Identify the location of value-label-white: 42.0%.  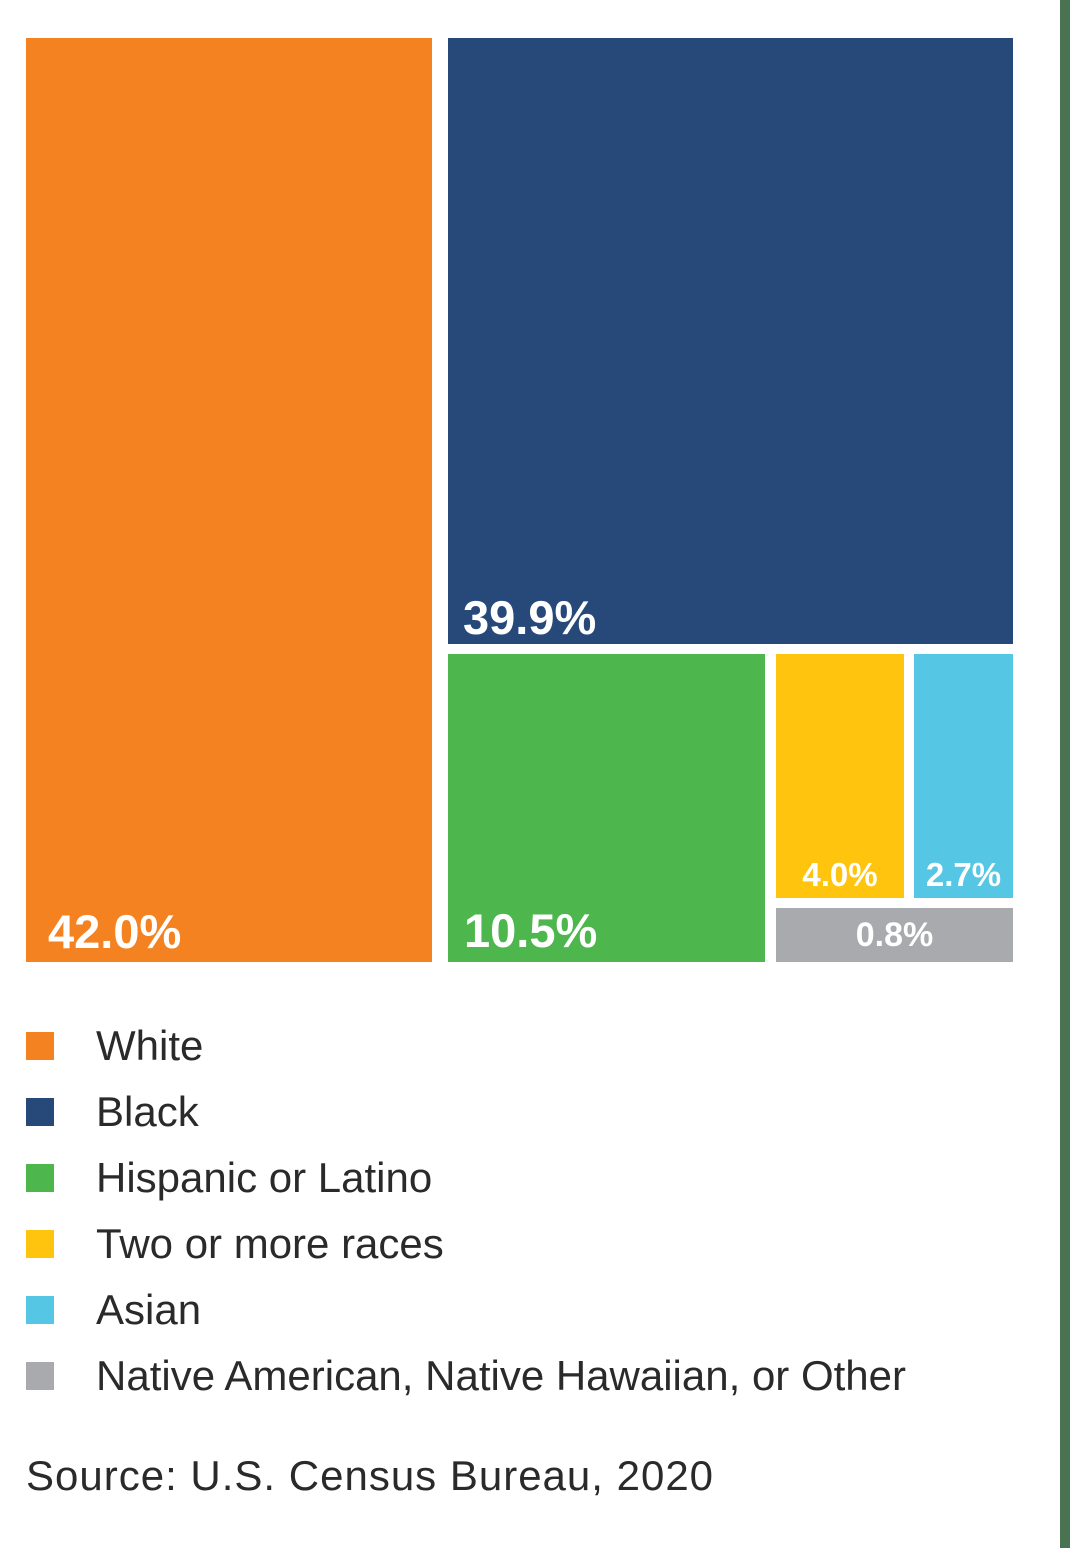
(115, 931).